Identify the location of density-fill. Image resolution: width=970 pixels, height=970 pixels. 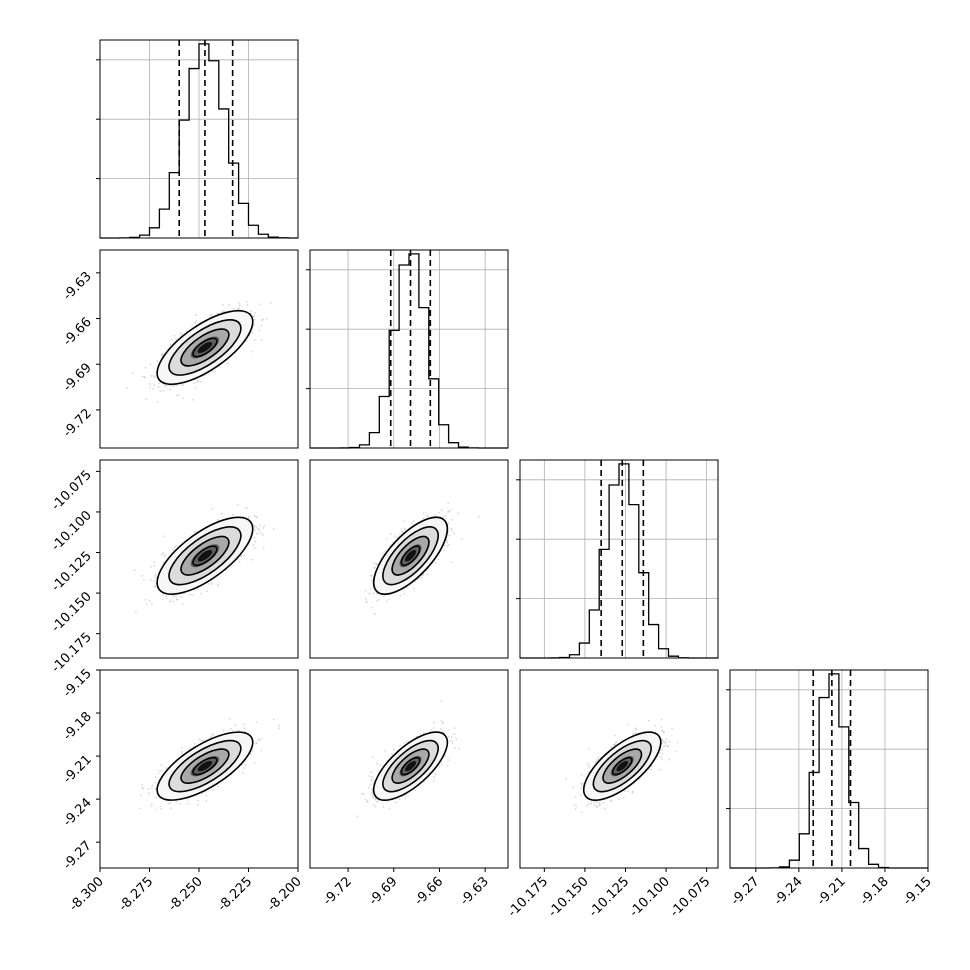
(411, 555).